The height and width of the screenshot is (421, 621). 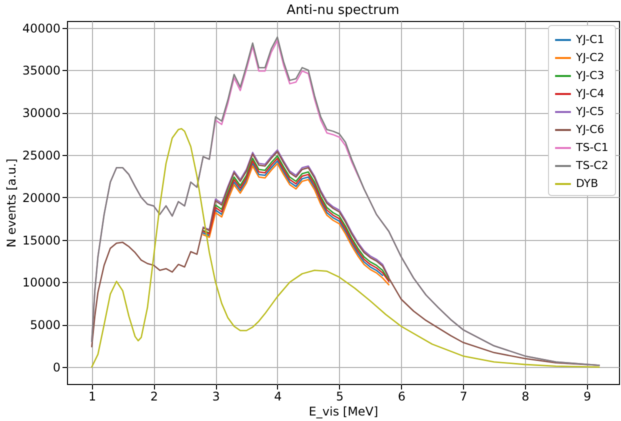 What do you see at coordinates (56, 367) in the screenshot?
I see `y-tick-label: 0` at bounding box center [56, 367].